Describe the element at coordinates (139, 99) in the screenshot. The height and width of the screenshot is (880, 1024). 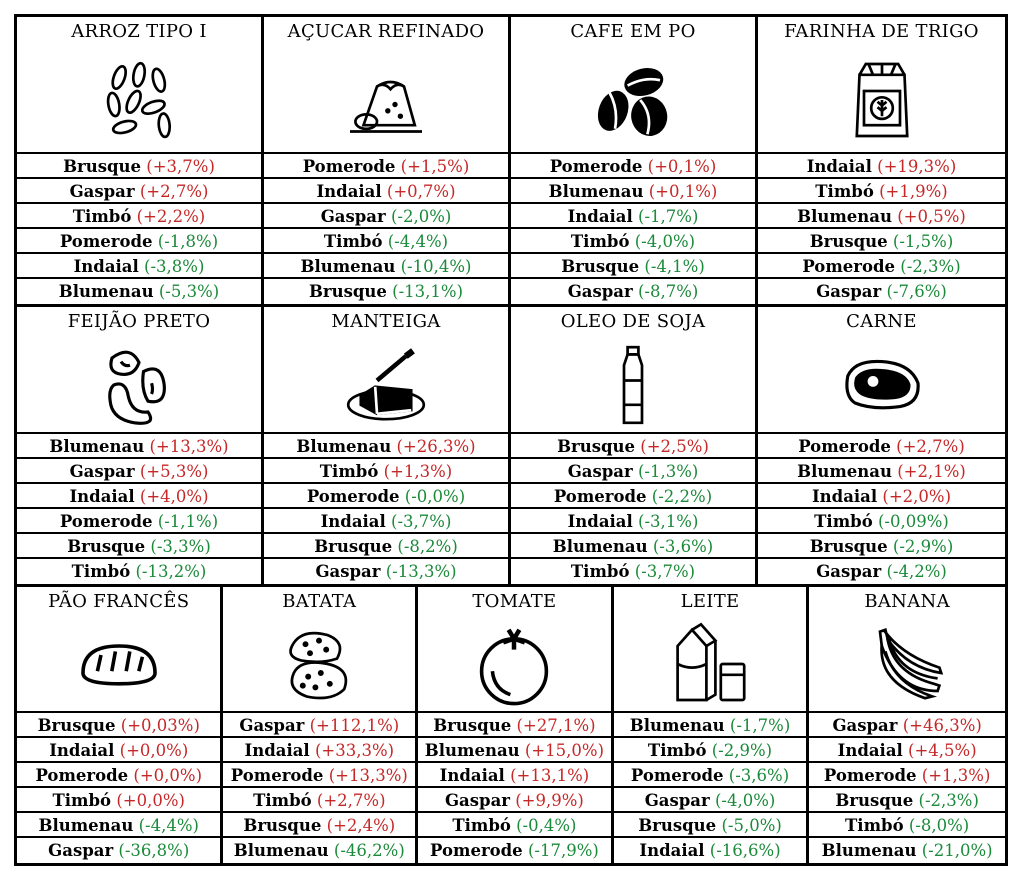
I see `rice-icon` at that location.